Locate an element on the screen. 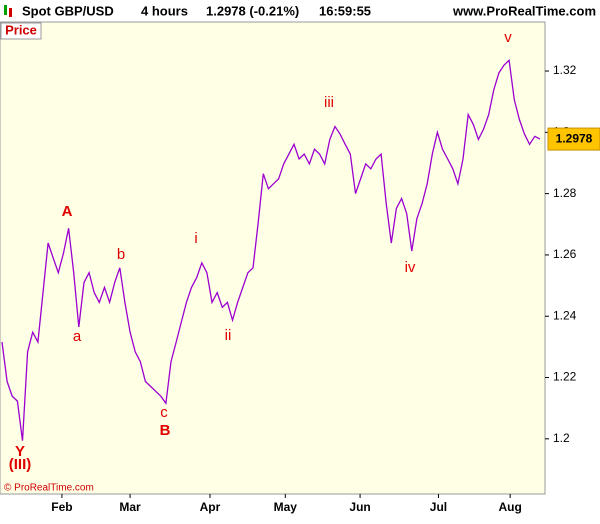  y-tick-label: 1.22 is located at coordinates (565, 377).